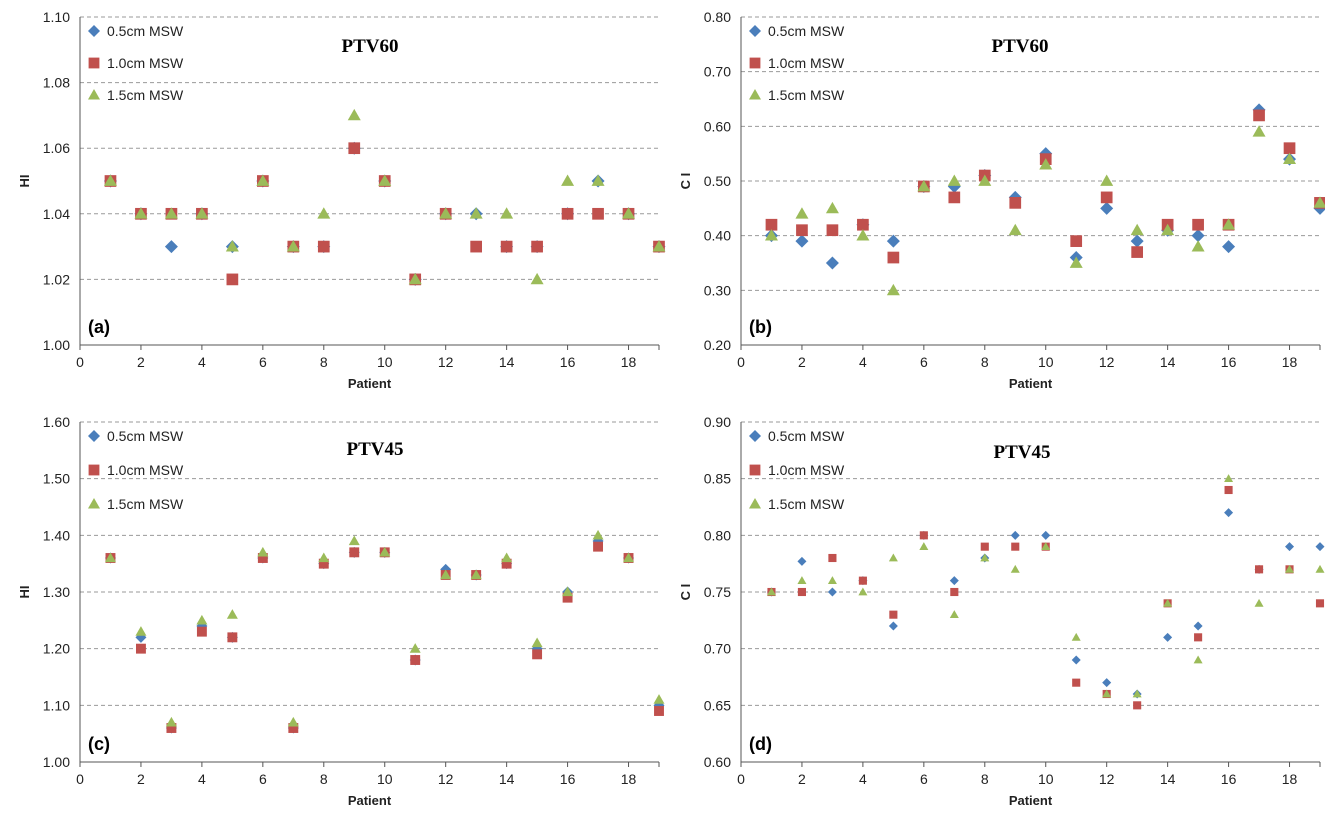 The width and height of the screenshot is (1325, 815). What do you see at coordinates (99, 327) in the screenshot?
I see `panel-label: (a)` at bounding box center [99, 327].